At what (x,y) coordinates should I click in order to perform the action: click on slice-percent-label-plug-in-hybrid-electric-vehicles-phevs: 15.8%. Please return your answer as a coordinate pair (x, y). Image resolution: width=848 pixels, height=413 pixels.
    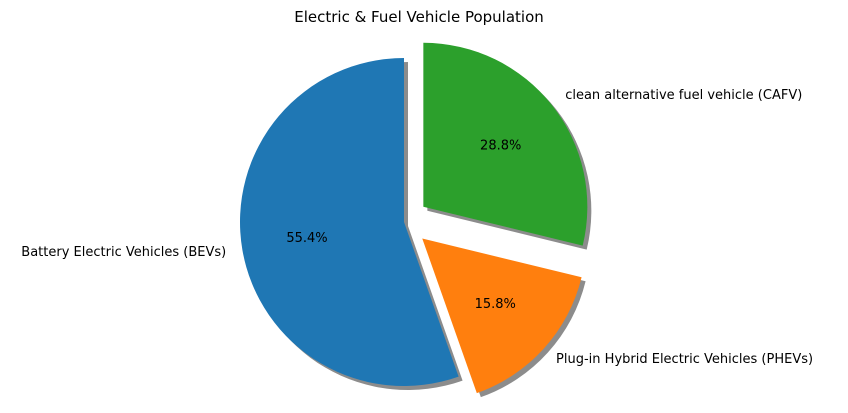
    Looking at the image, I should click on (495, 304).